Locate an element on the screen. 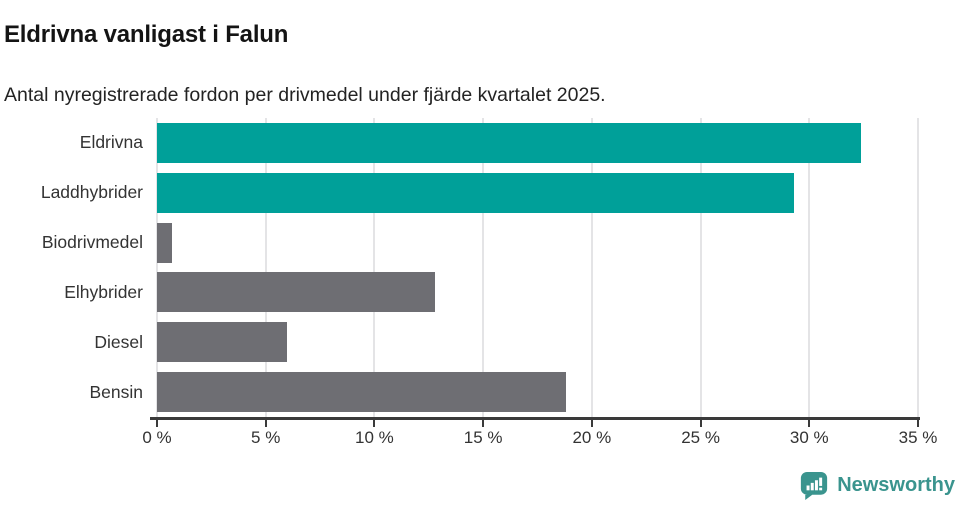  category-label: Bensin is located at coordinates (116, 391).